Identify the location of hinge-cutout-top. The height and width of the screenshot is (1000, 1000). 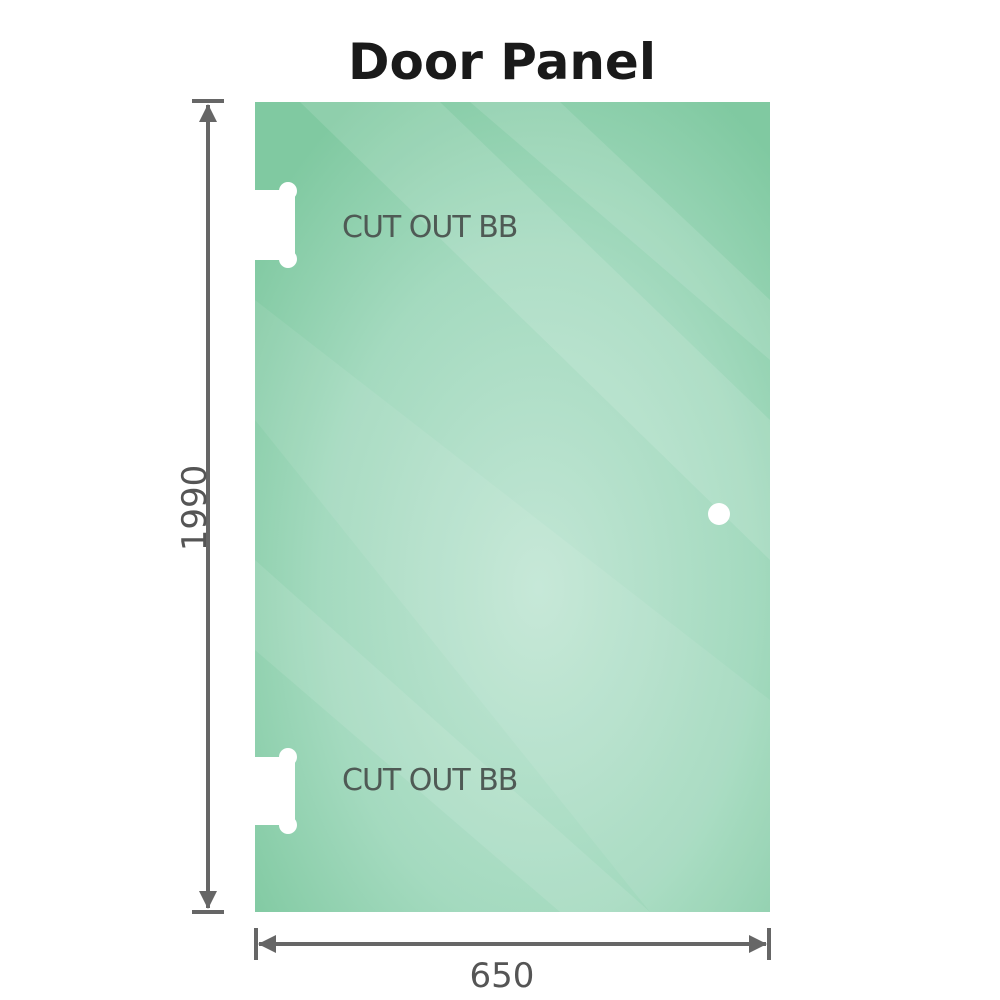
(273, 225).